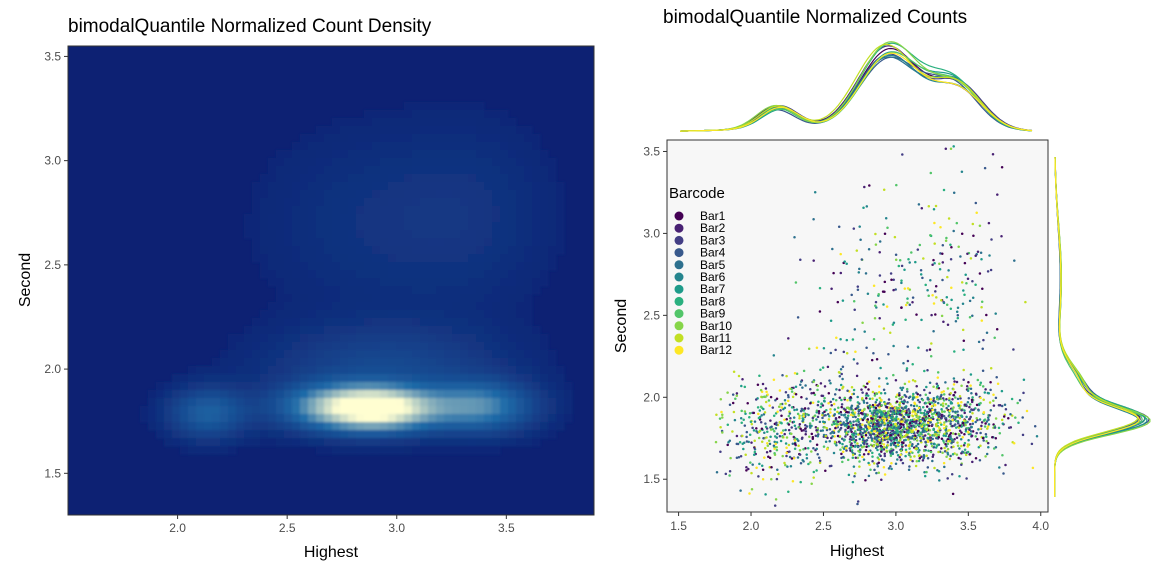 The image size is (1152, 576). Describe the element at coordinates (678, 526) in the screenshot. I see `scatter-x-tick-label: 1.5` at that location.